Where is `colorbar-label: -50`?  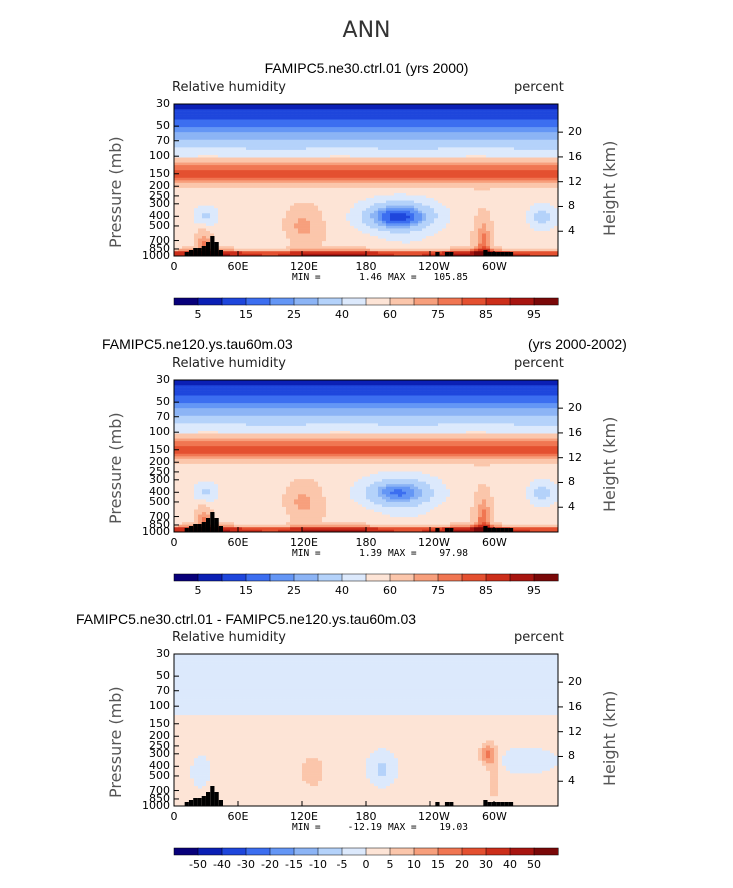 colorbar-label: -50 is located at coordinates (198, 864).